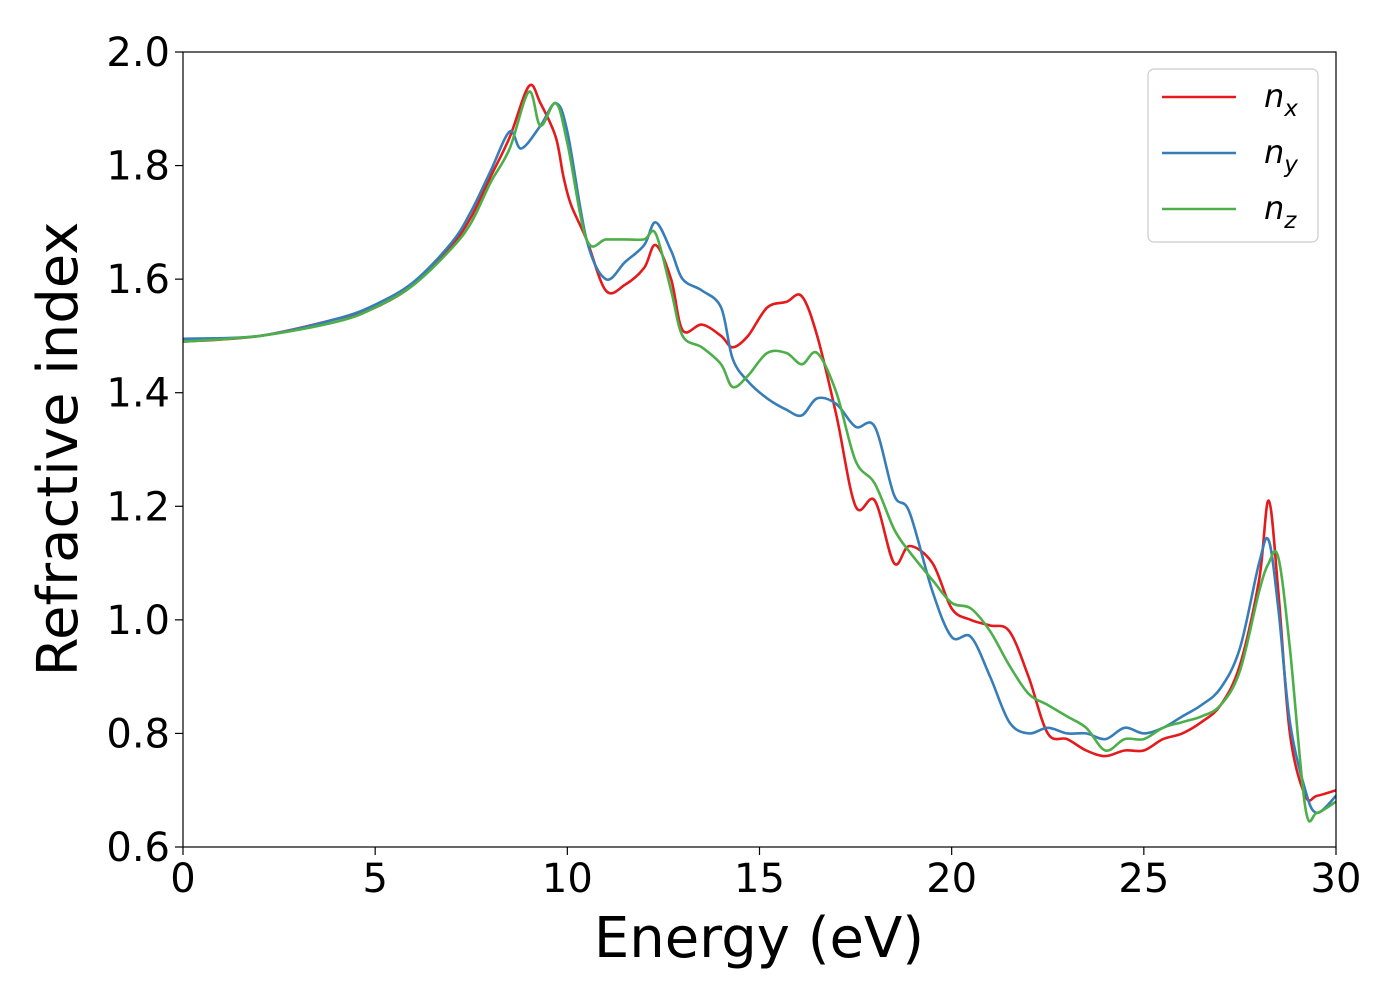 The height and width of the screenshot is (1000, 1400). I want to click on x-tick-label: 5, so click(374, 879).